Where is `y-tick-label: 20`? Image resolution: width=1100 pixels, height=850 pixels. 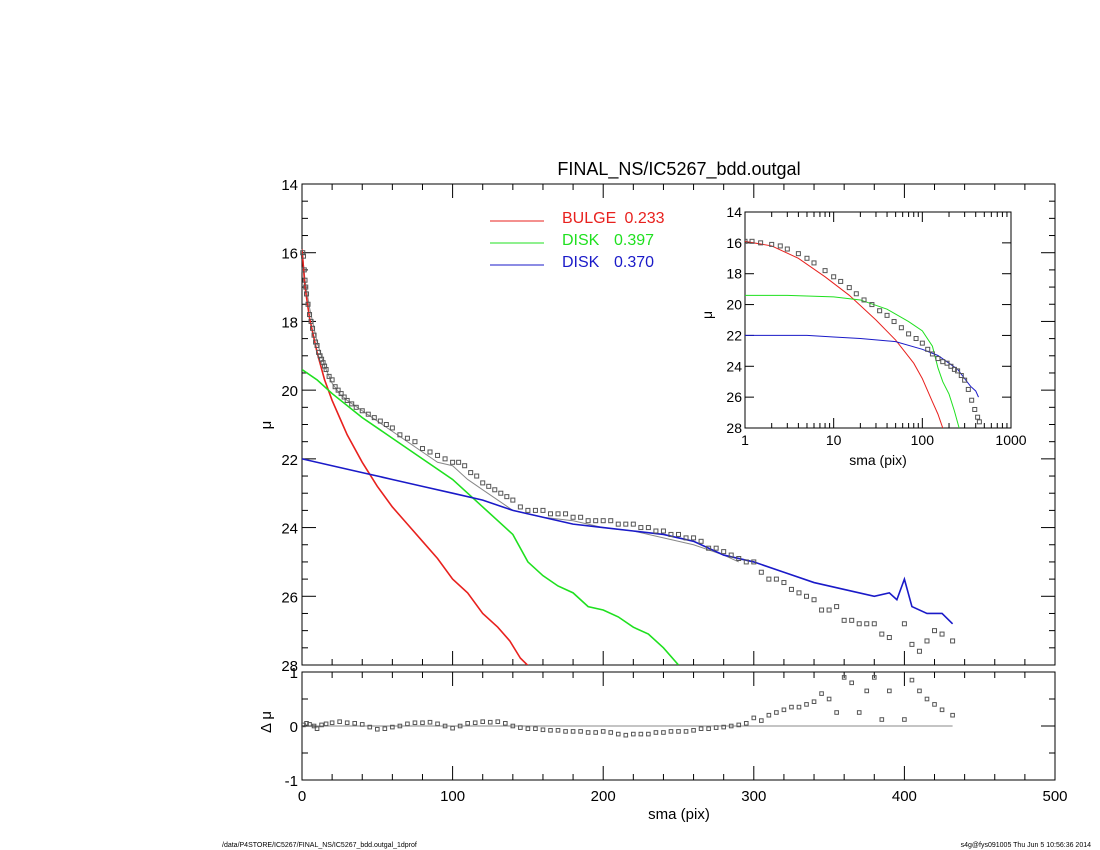 y-tick-label: 20 is located at coordinates (289, 391).